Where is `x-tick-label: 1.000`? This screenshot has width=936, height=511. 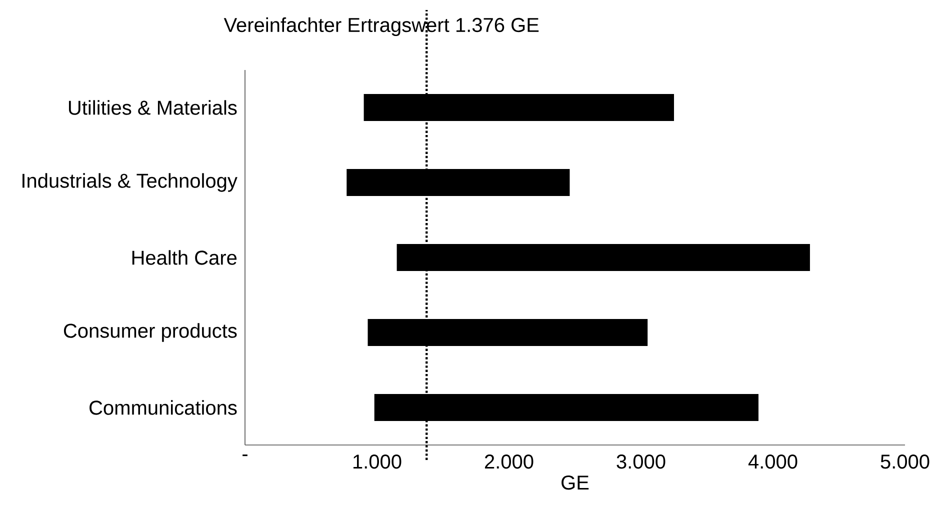
x-tick-label: 1.000 is located at coordinates (378, 461).